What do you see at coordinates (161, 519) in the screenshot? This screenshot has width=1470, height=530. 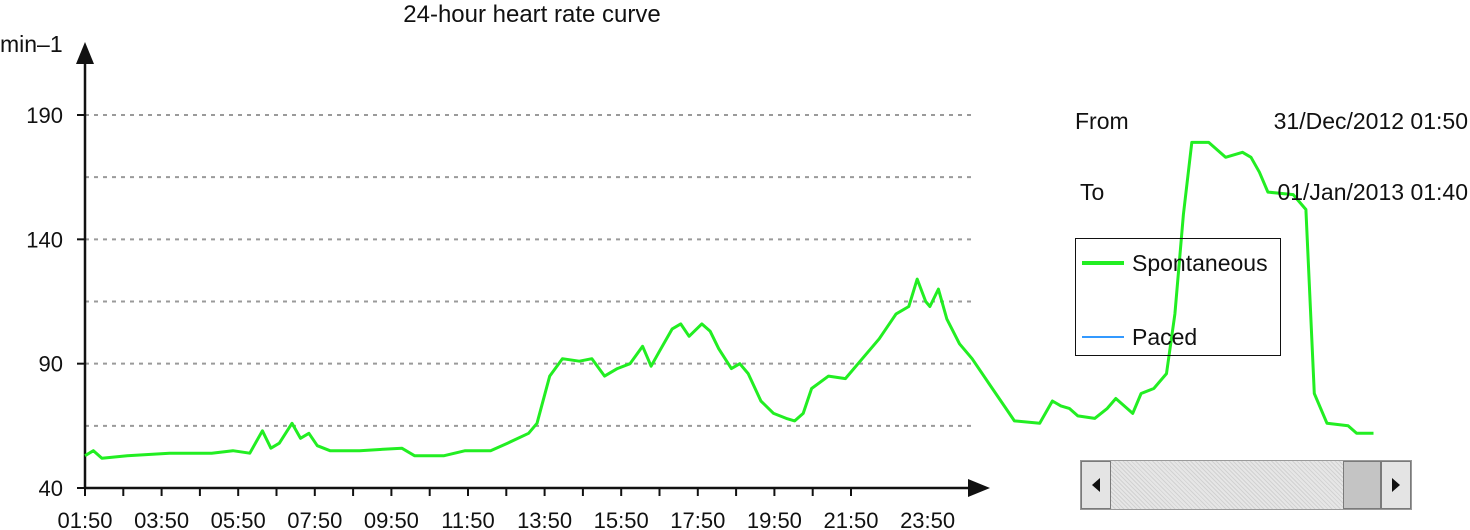 I see `x-tick-label-1: 03:50` at bounding box center [161, 519].